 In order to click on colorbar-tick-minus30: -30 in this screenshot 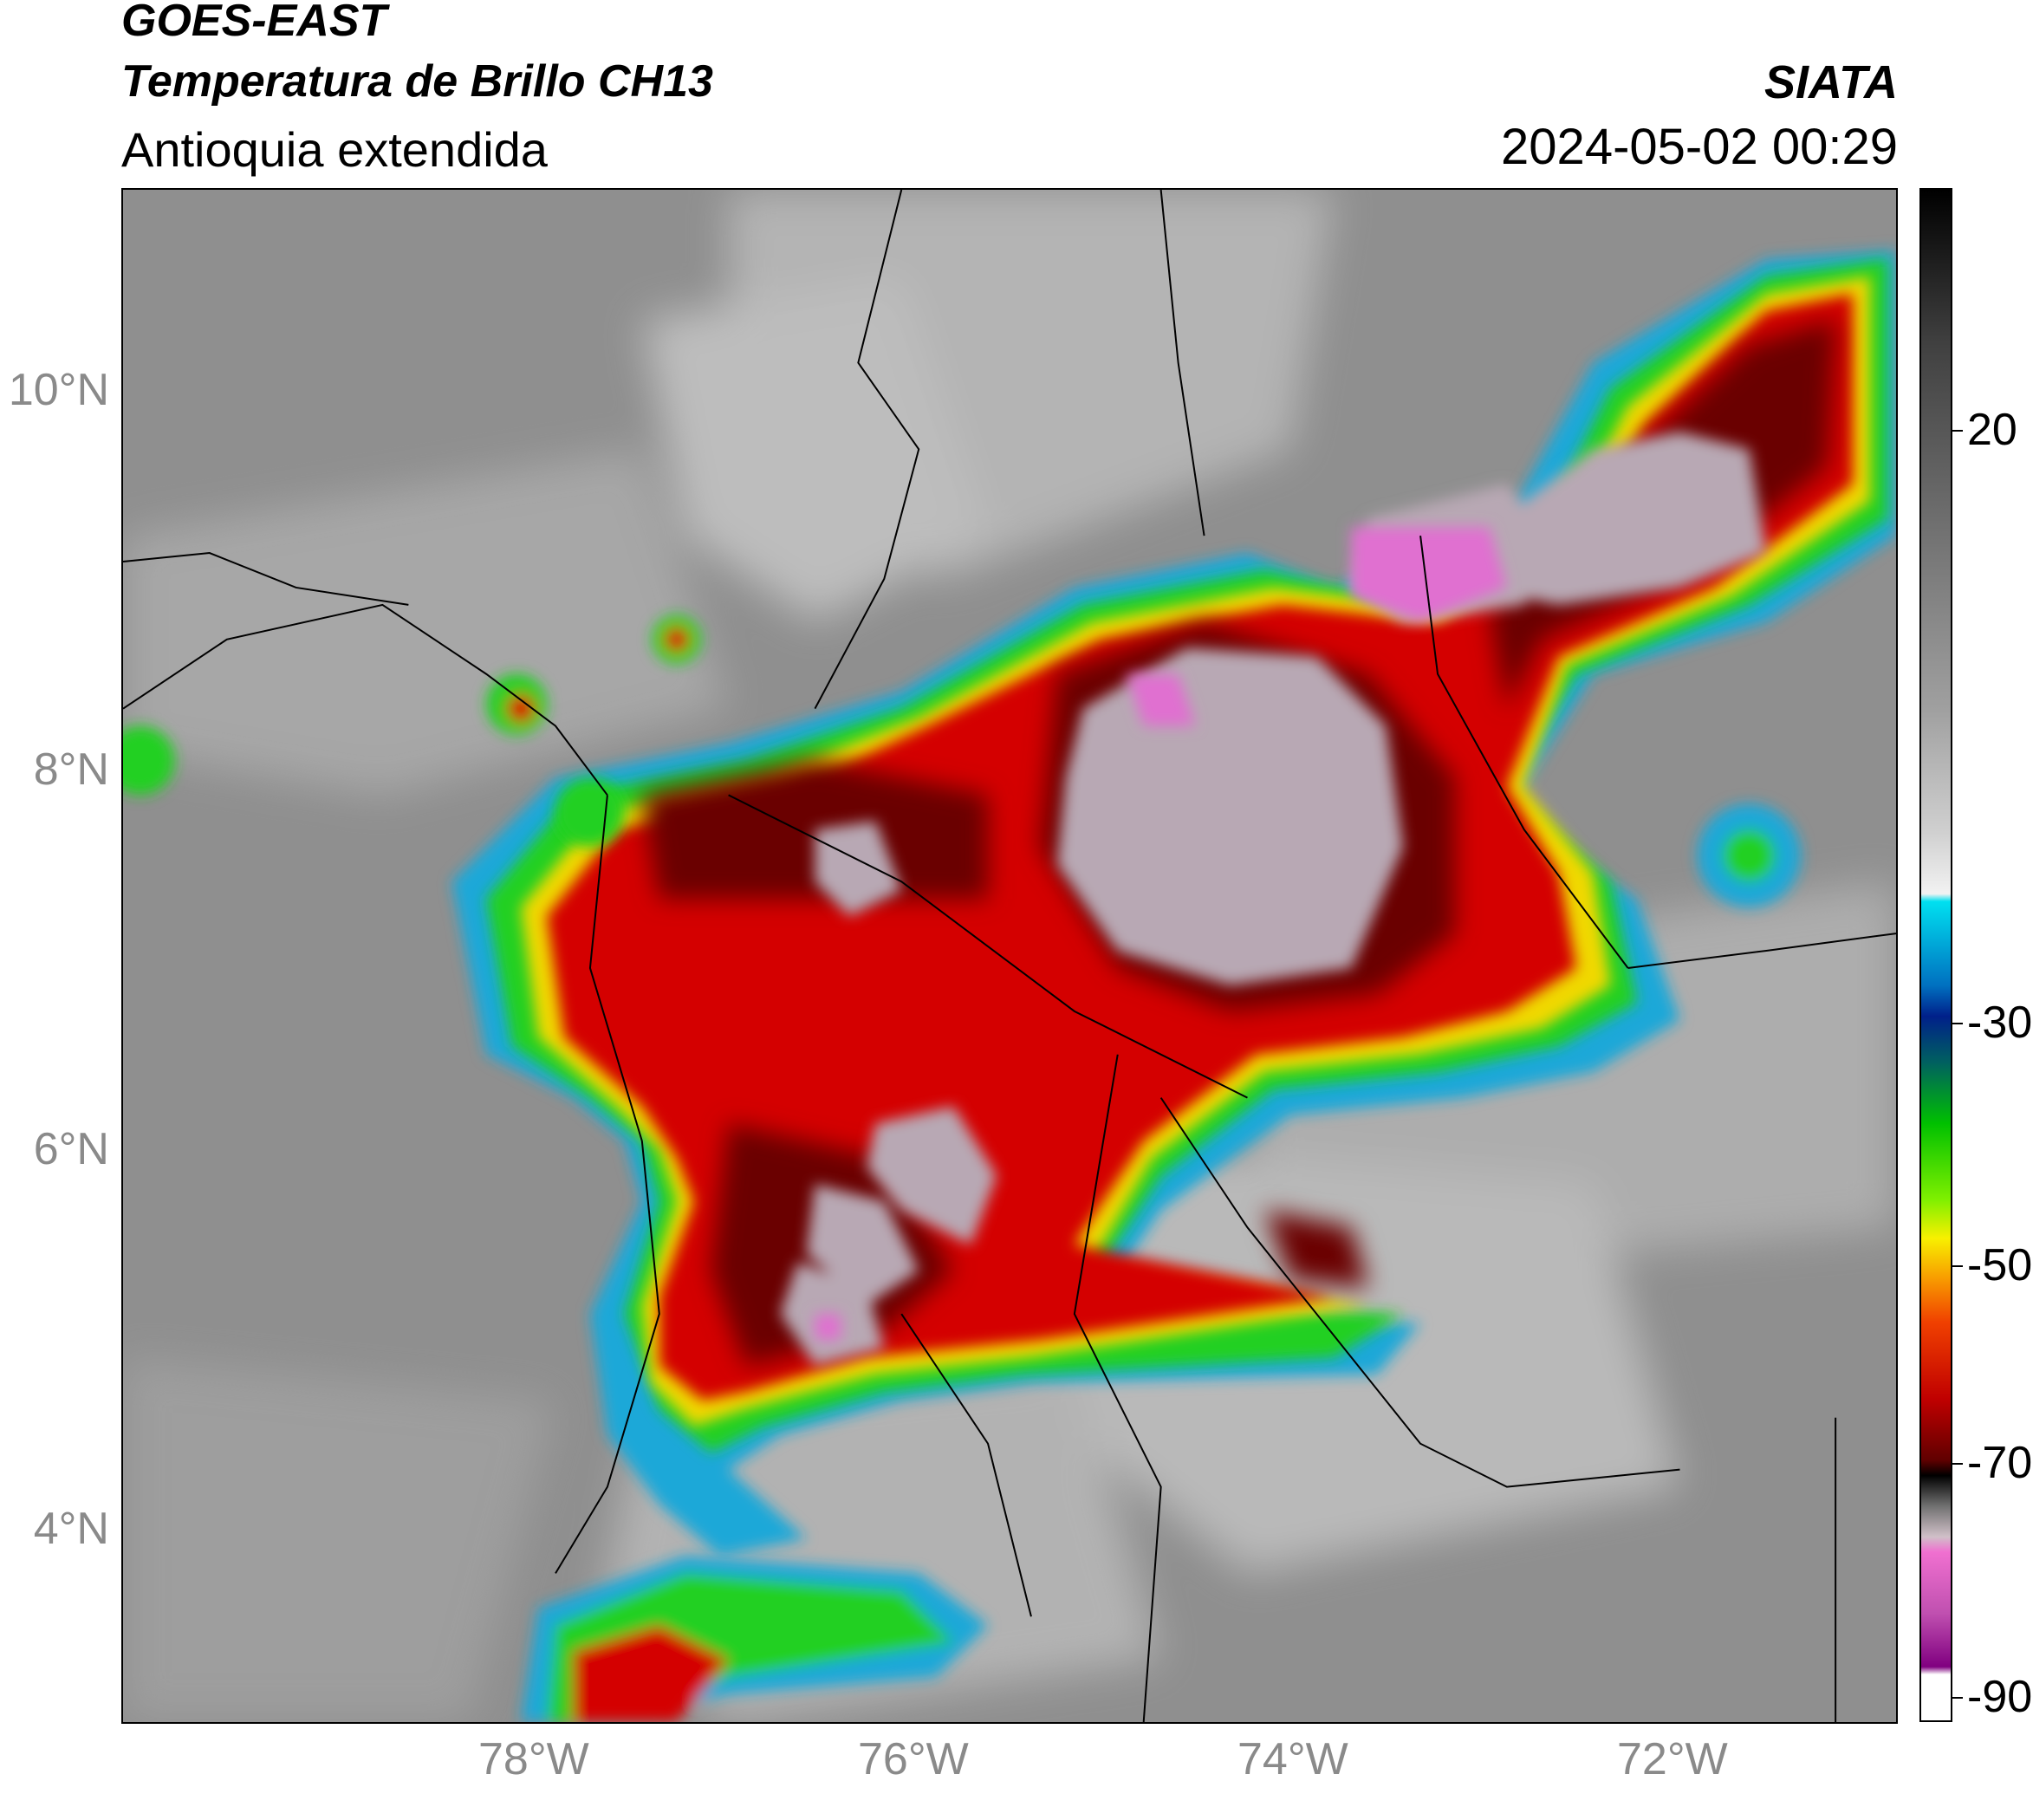, I will do `click(2000, 1023)`.